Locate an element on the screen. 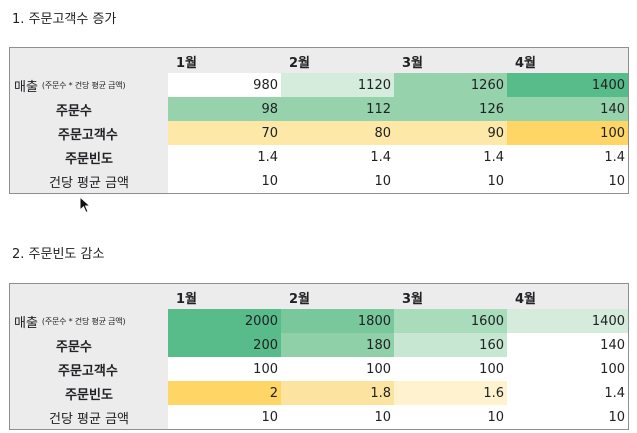  table-row-orders: 주문수 98 112 126 140 is located at coordinates (319, 109).